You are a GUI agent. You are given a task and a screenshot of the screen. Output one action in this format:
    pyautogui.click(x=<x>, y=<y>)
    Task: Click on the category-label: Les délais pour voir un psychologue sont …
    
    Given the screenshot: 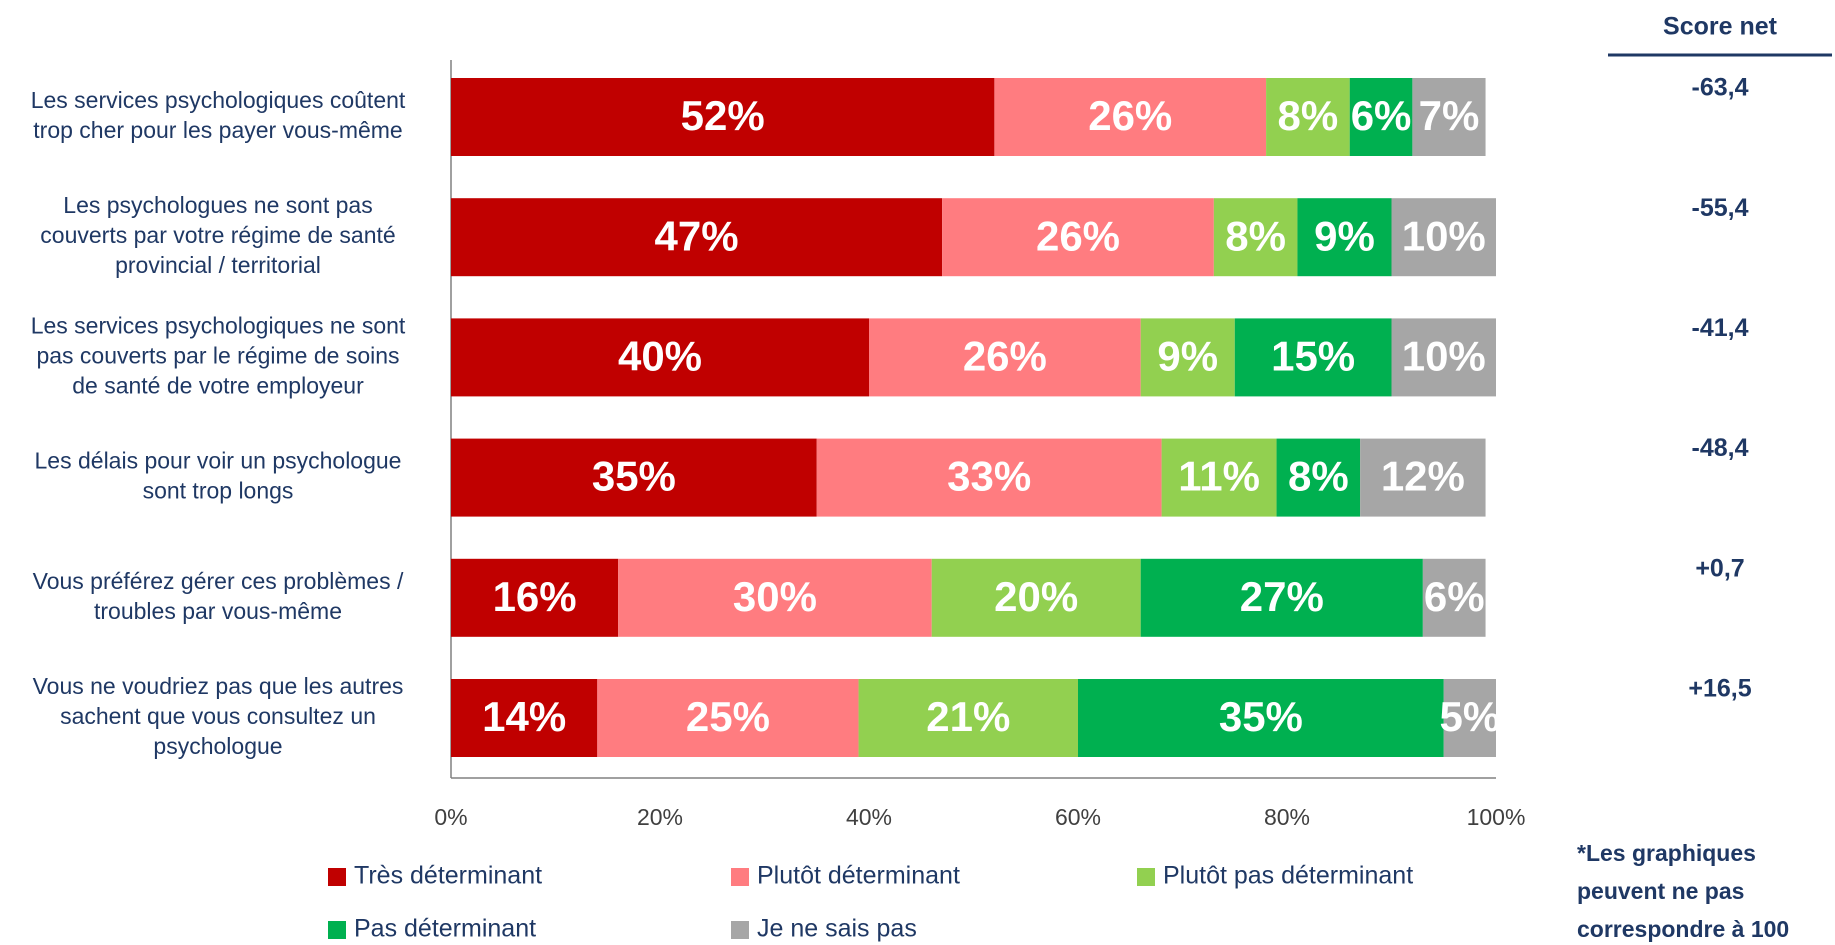 What is the action you would take?
    pyautogui.click(x=218, y=476)
    